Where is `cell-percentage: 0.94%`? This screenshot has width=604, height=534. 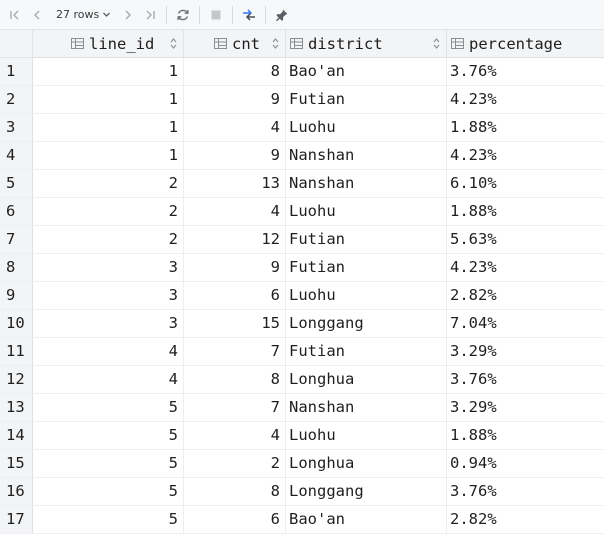 cell-percentage: 0.94% is located at coordinates (473, 463).